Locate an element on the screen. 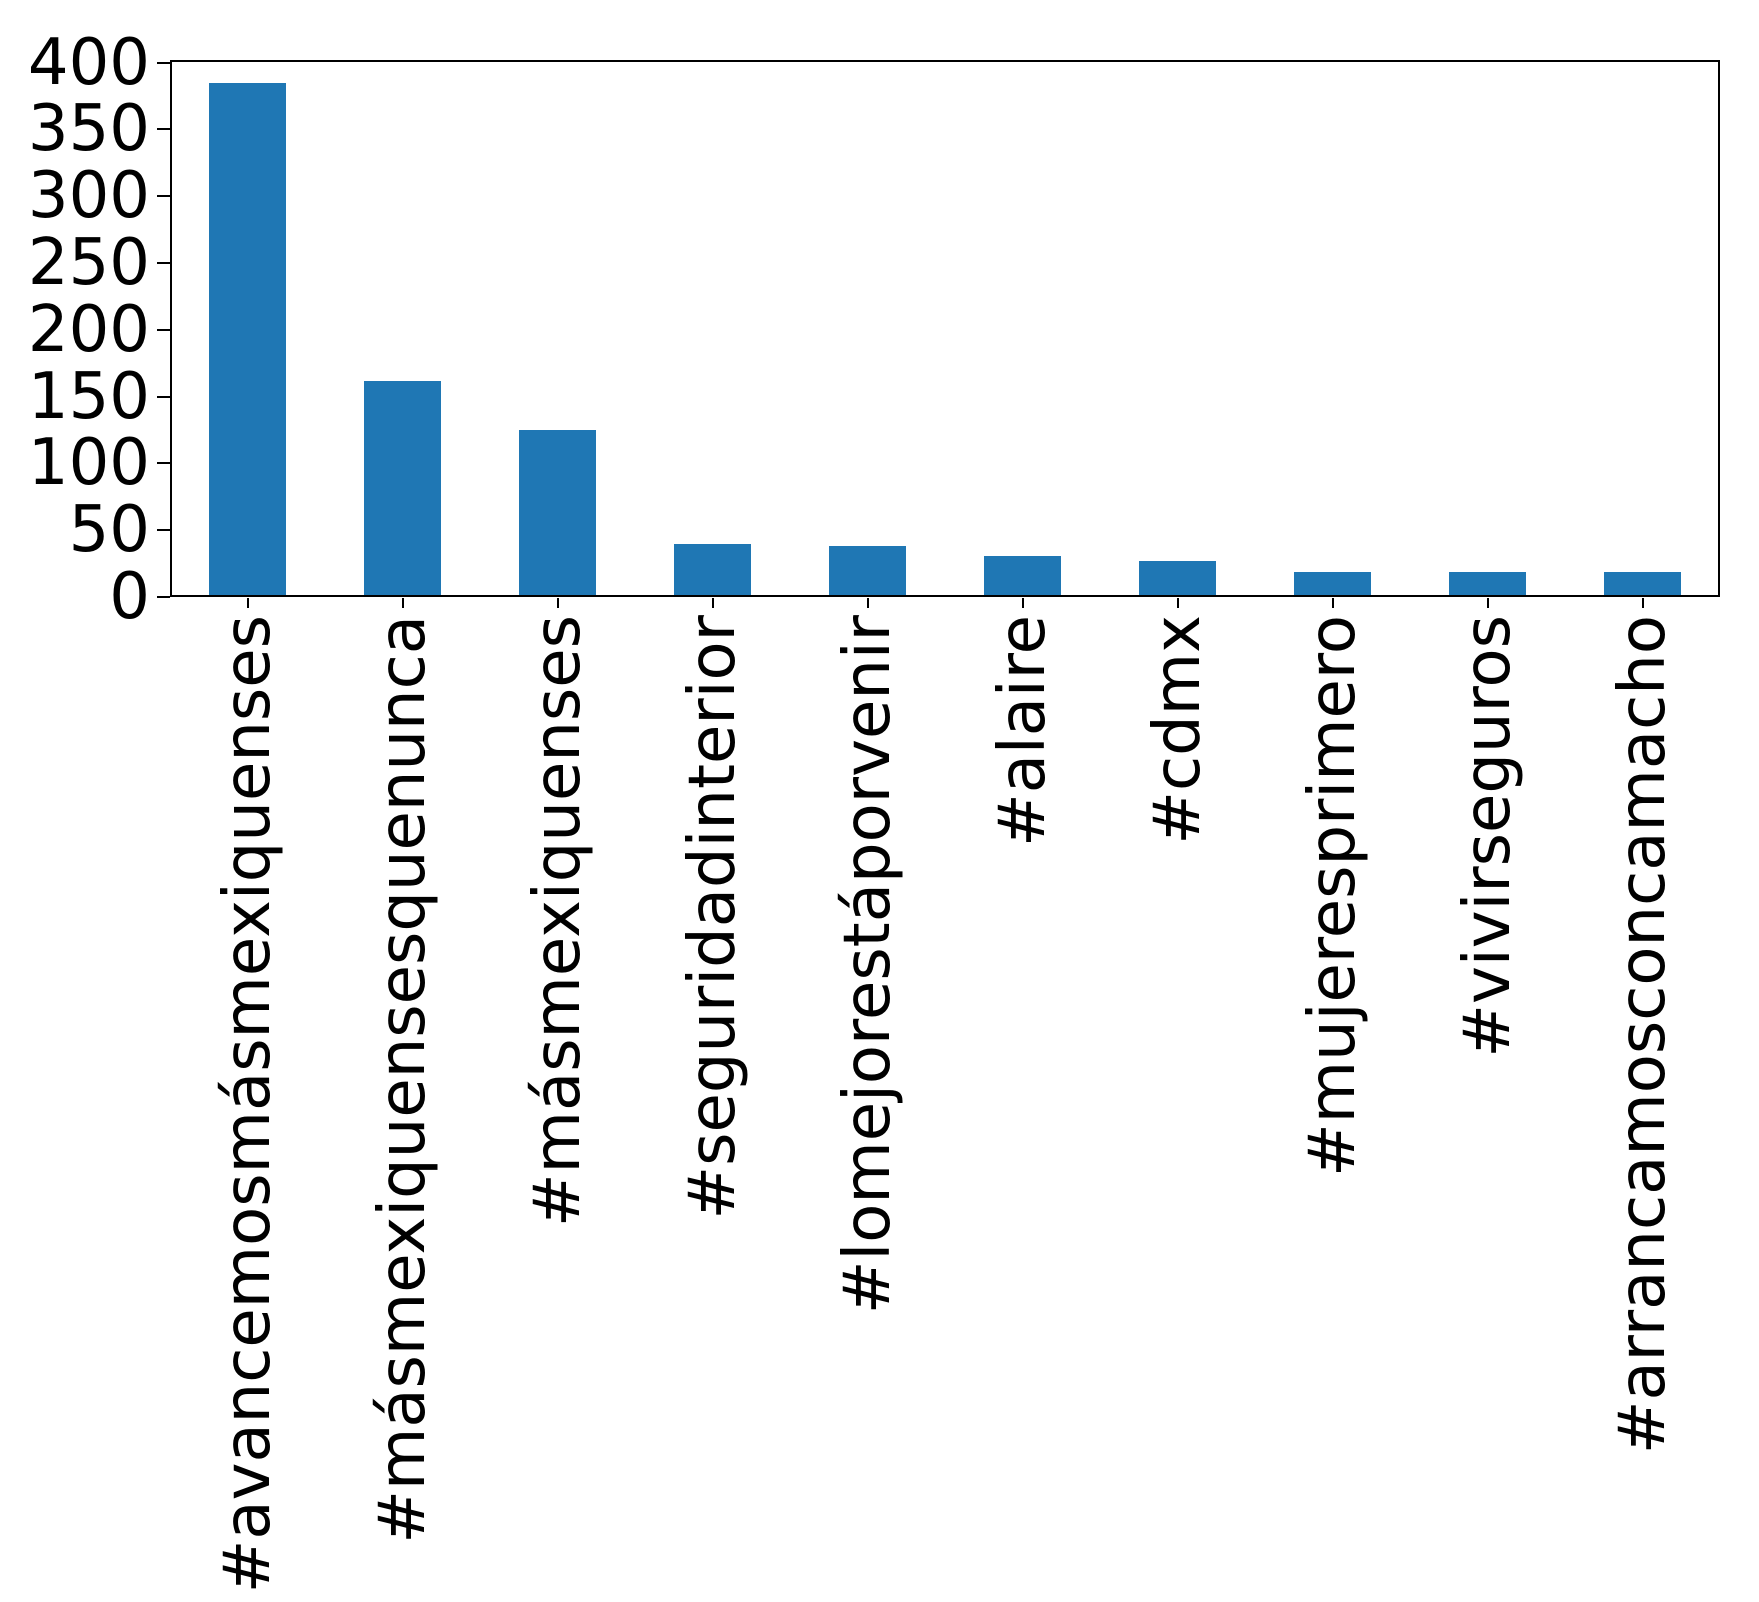  y-tick-label: 300 is located at coordinates (88, 196).